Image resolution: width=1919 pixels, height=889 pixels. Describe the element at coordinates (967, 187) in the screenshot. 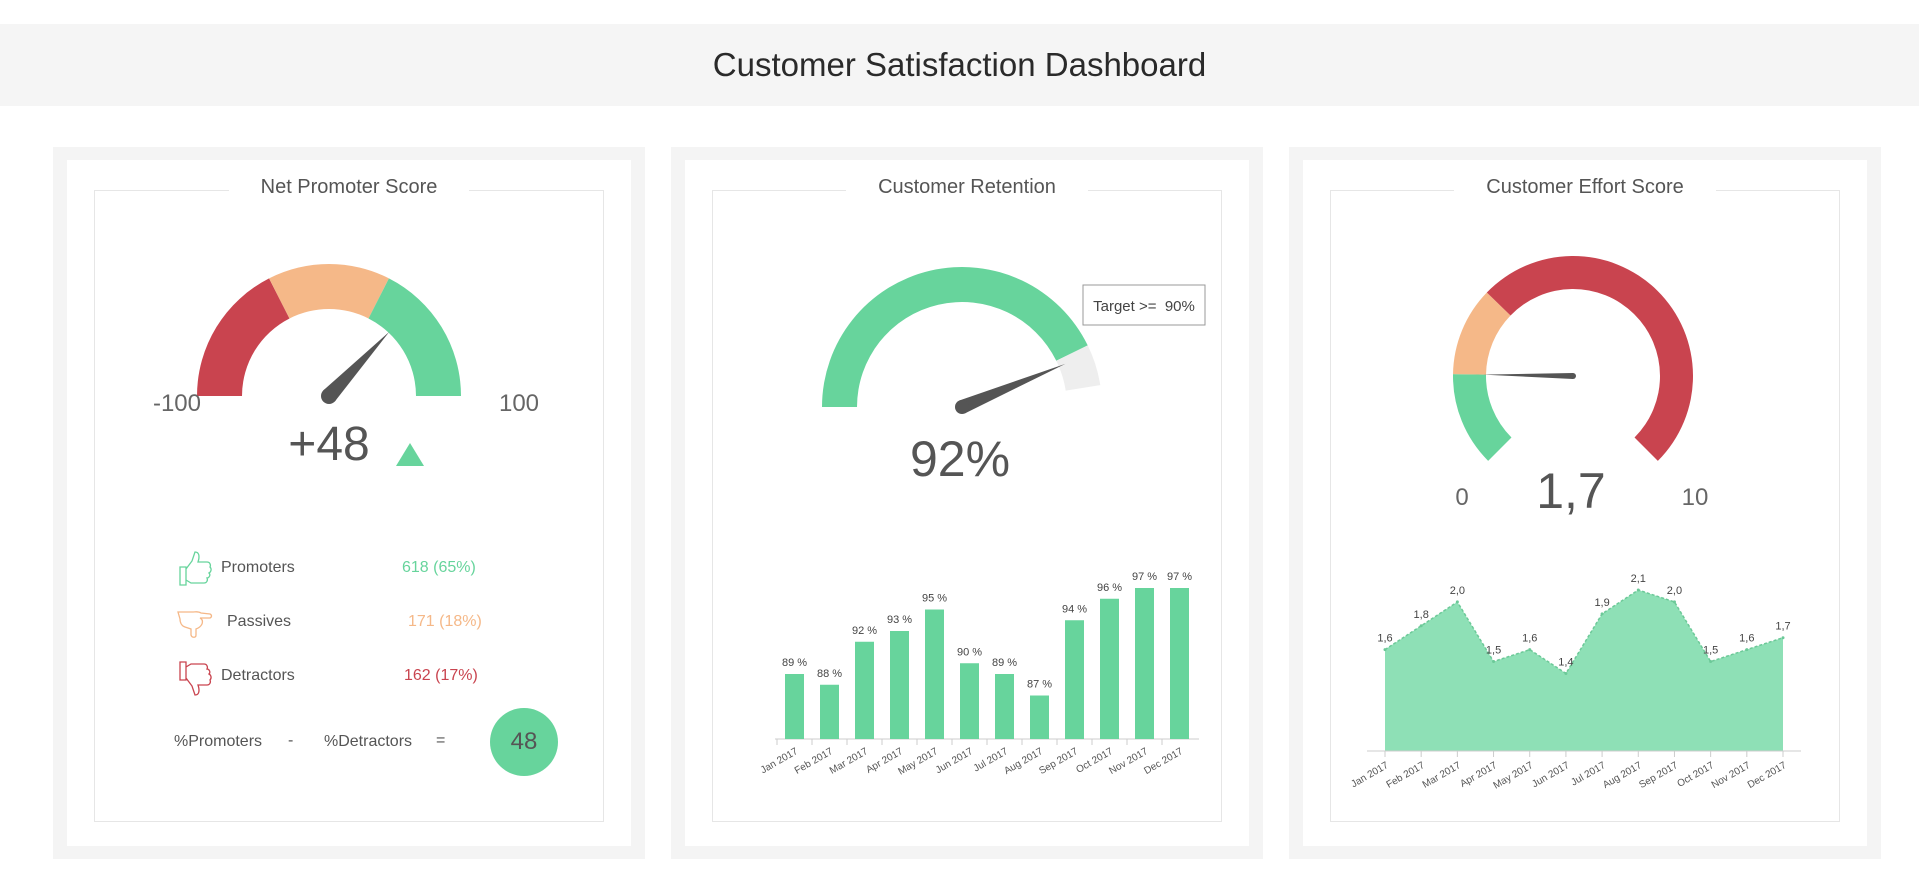

I see `retention-title: Customer Retention` at that location.